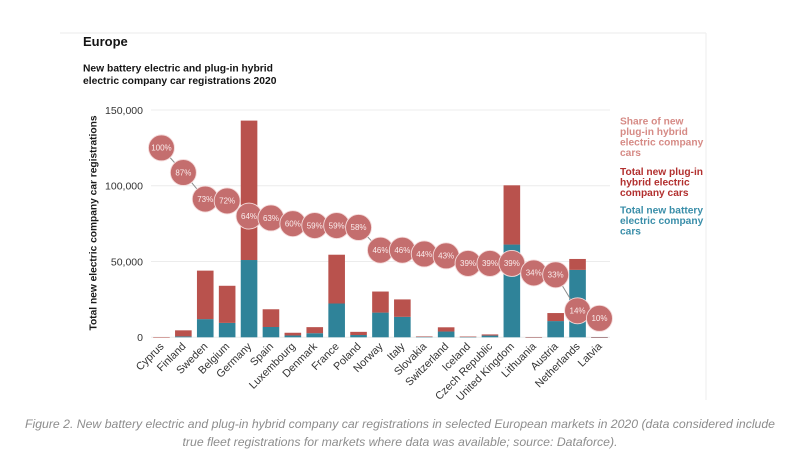  I want to click on bar-bev-finland, so click(183, 337).